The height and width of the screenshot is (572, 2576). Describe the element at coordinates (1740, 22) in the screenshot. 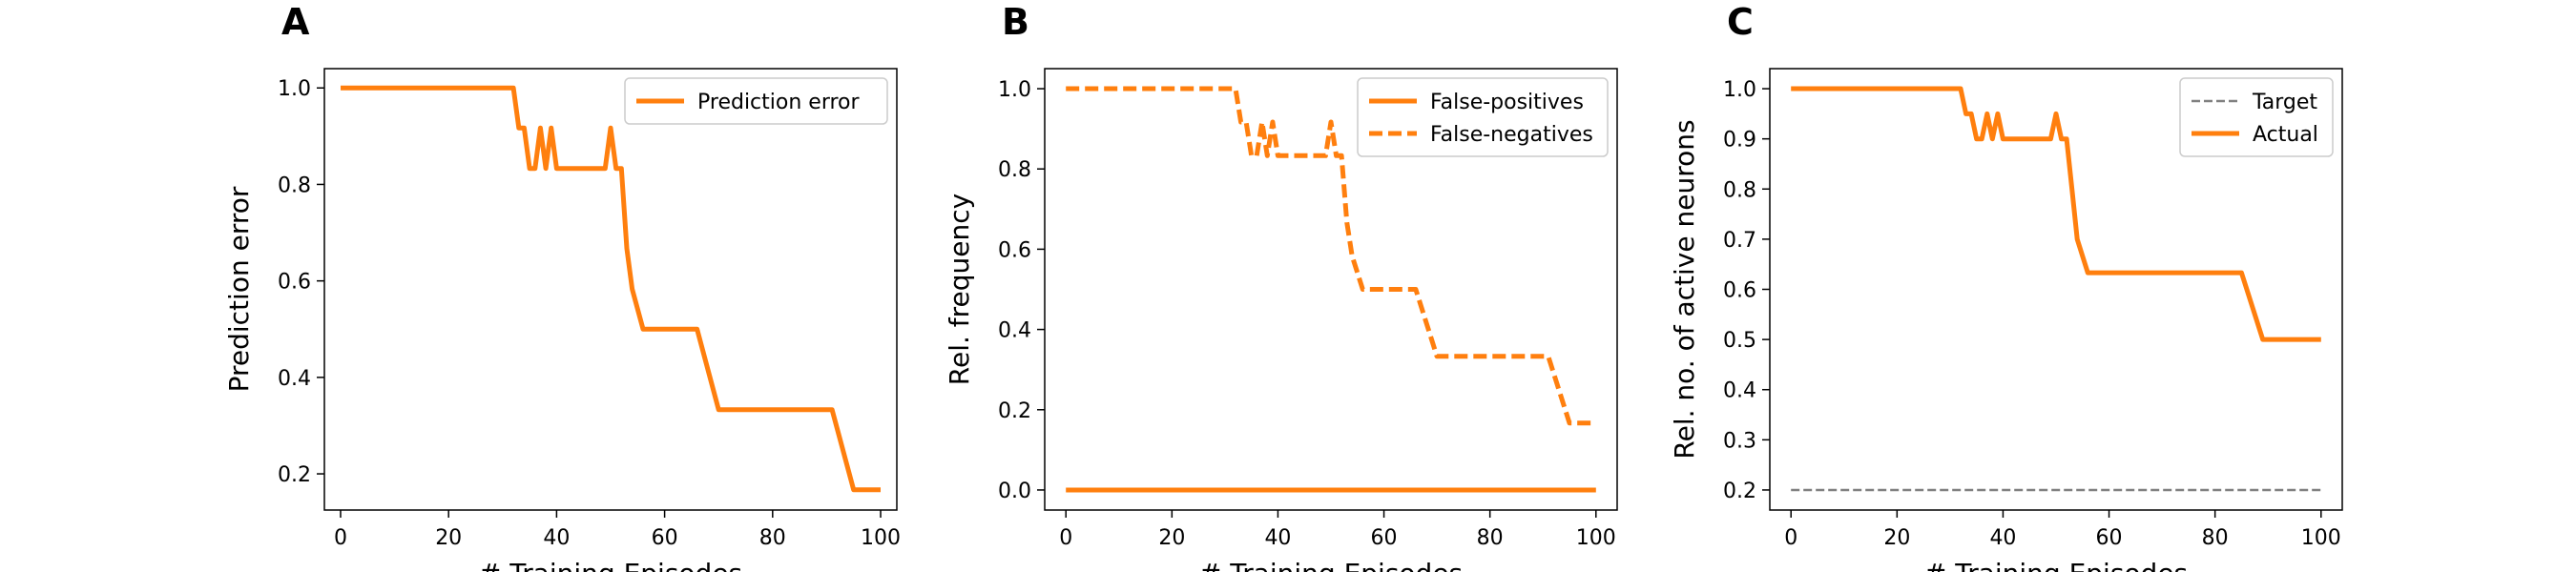

I see `panel-letter: C` at that location.